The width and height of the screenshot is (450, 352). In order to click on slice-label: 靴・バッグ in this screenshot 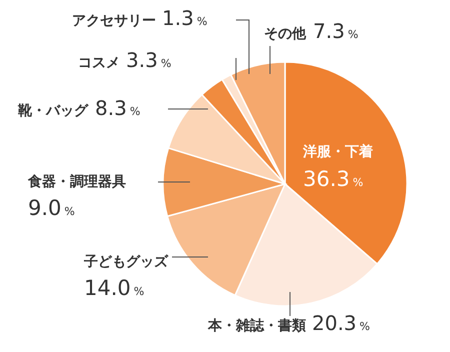, I will do `click(53, 111)`.